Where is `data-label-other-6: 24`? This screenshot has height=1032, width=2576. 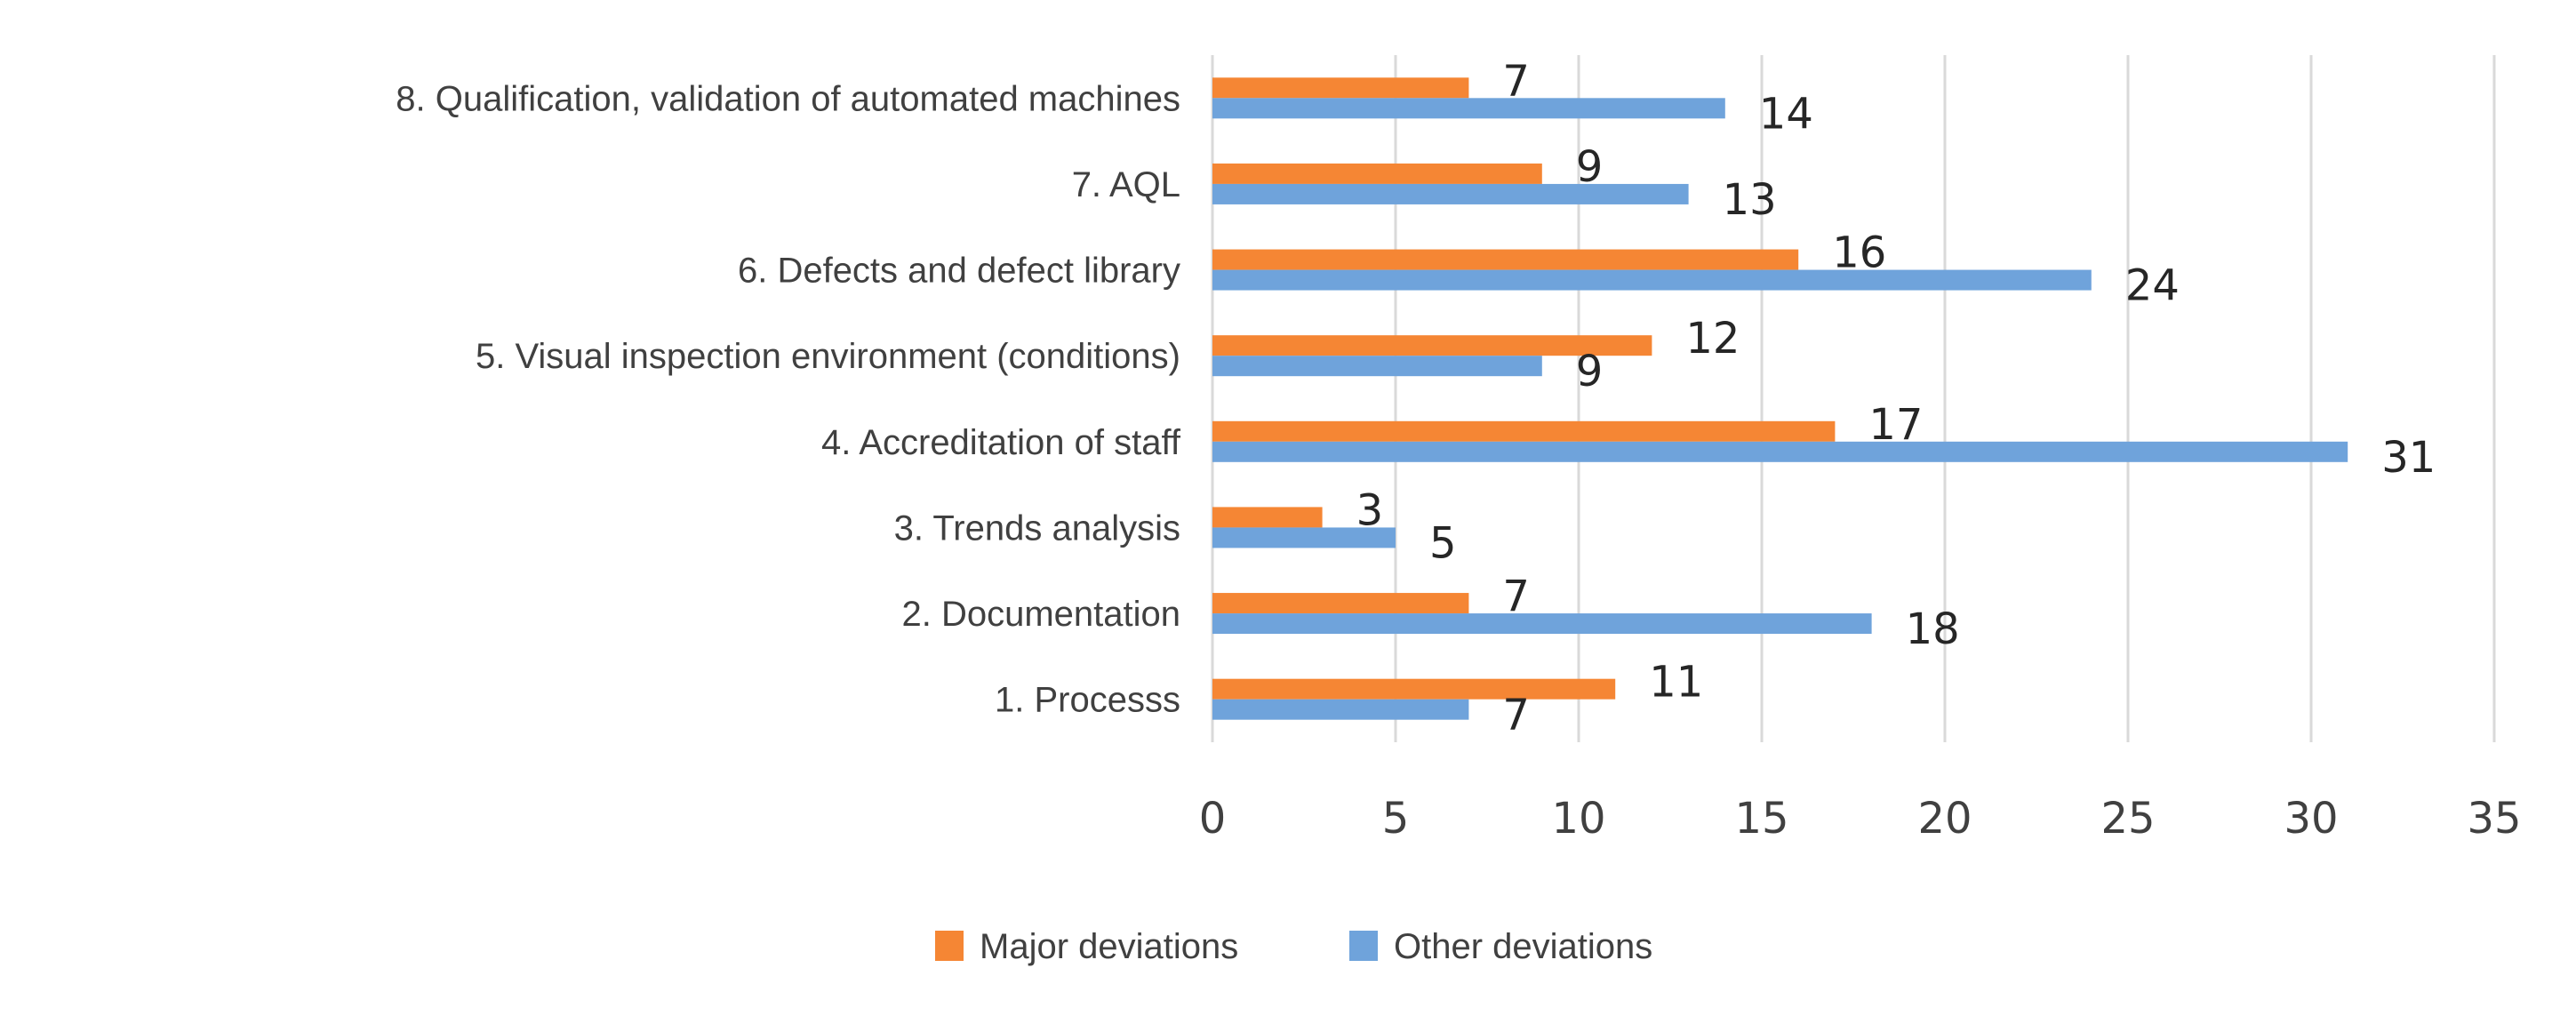
data-label-other-6: 24 is located at coordinates (2152, 286).